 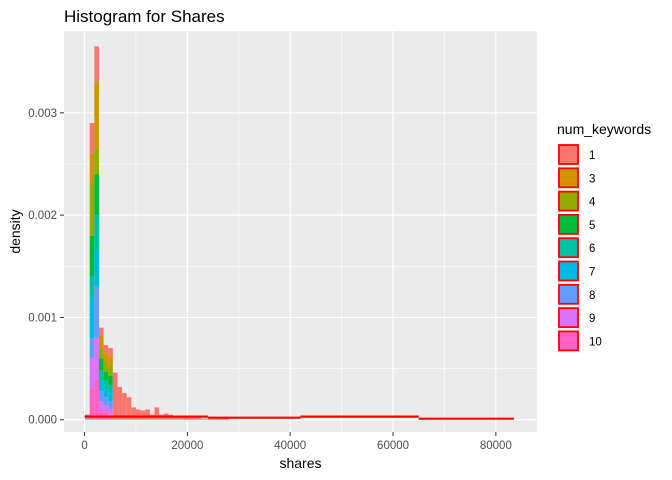 What do you see at coordinates (42, 216) in the screenshot?
I see `y-tick-label: 0.002` at bounding box center [42, 216].